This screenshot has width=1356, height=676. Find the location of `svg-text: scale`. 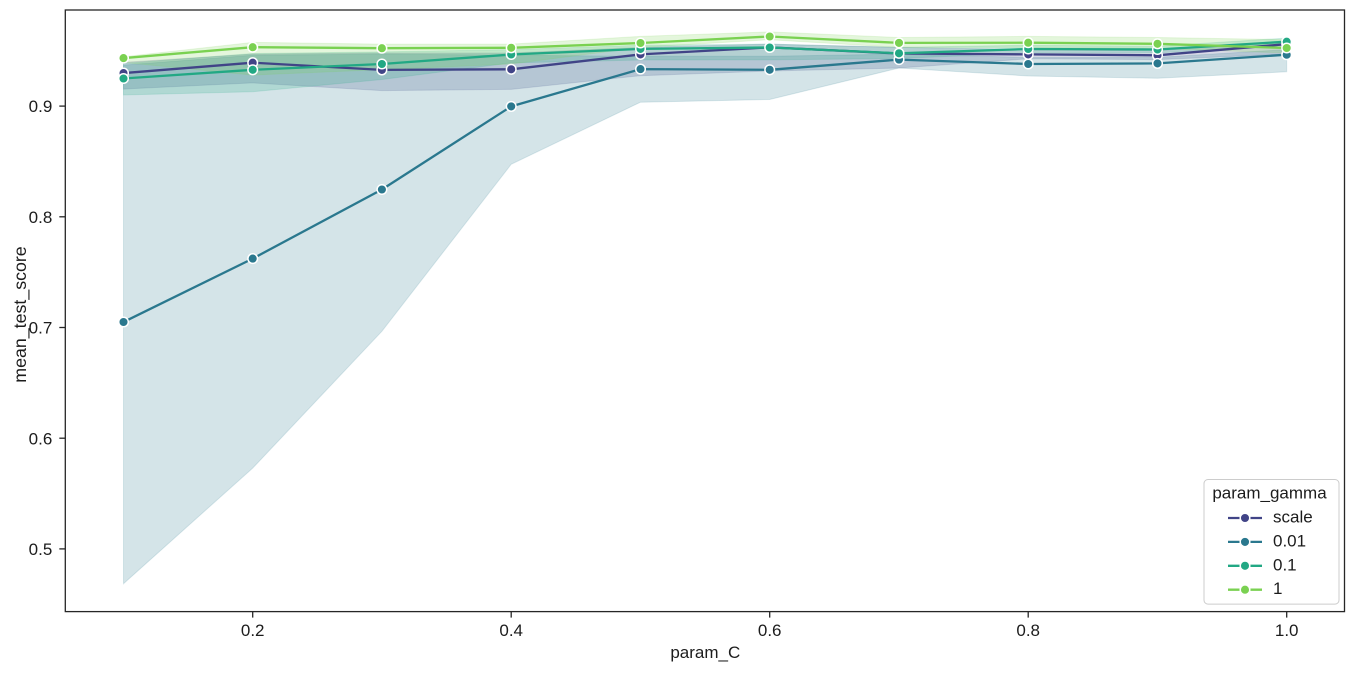

svg-text: scale is located at coordinates (1293, 517).